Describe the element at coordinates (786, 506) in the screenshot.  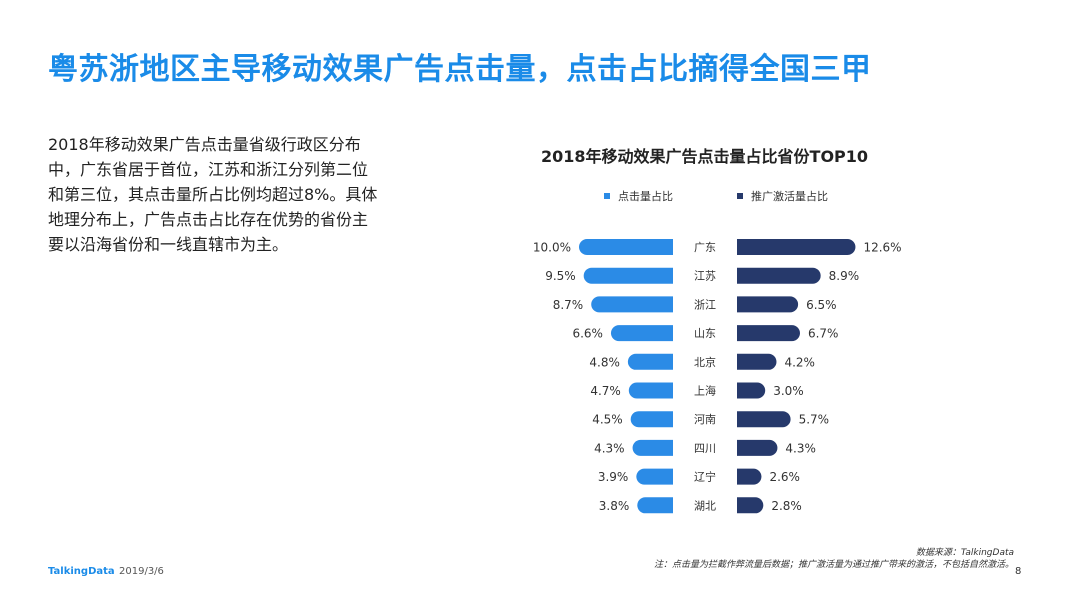
I see `label-activations-9: 2.8%` at that location.